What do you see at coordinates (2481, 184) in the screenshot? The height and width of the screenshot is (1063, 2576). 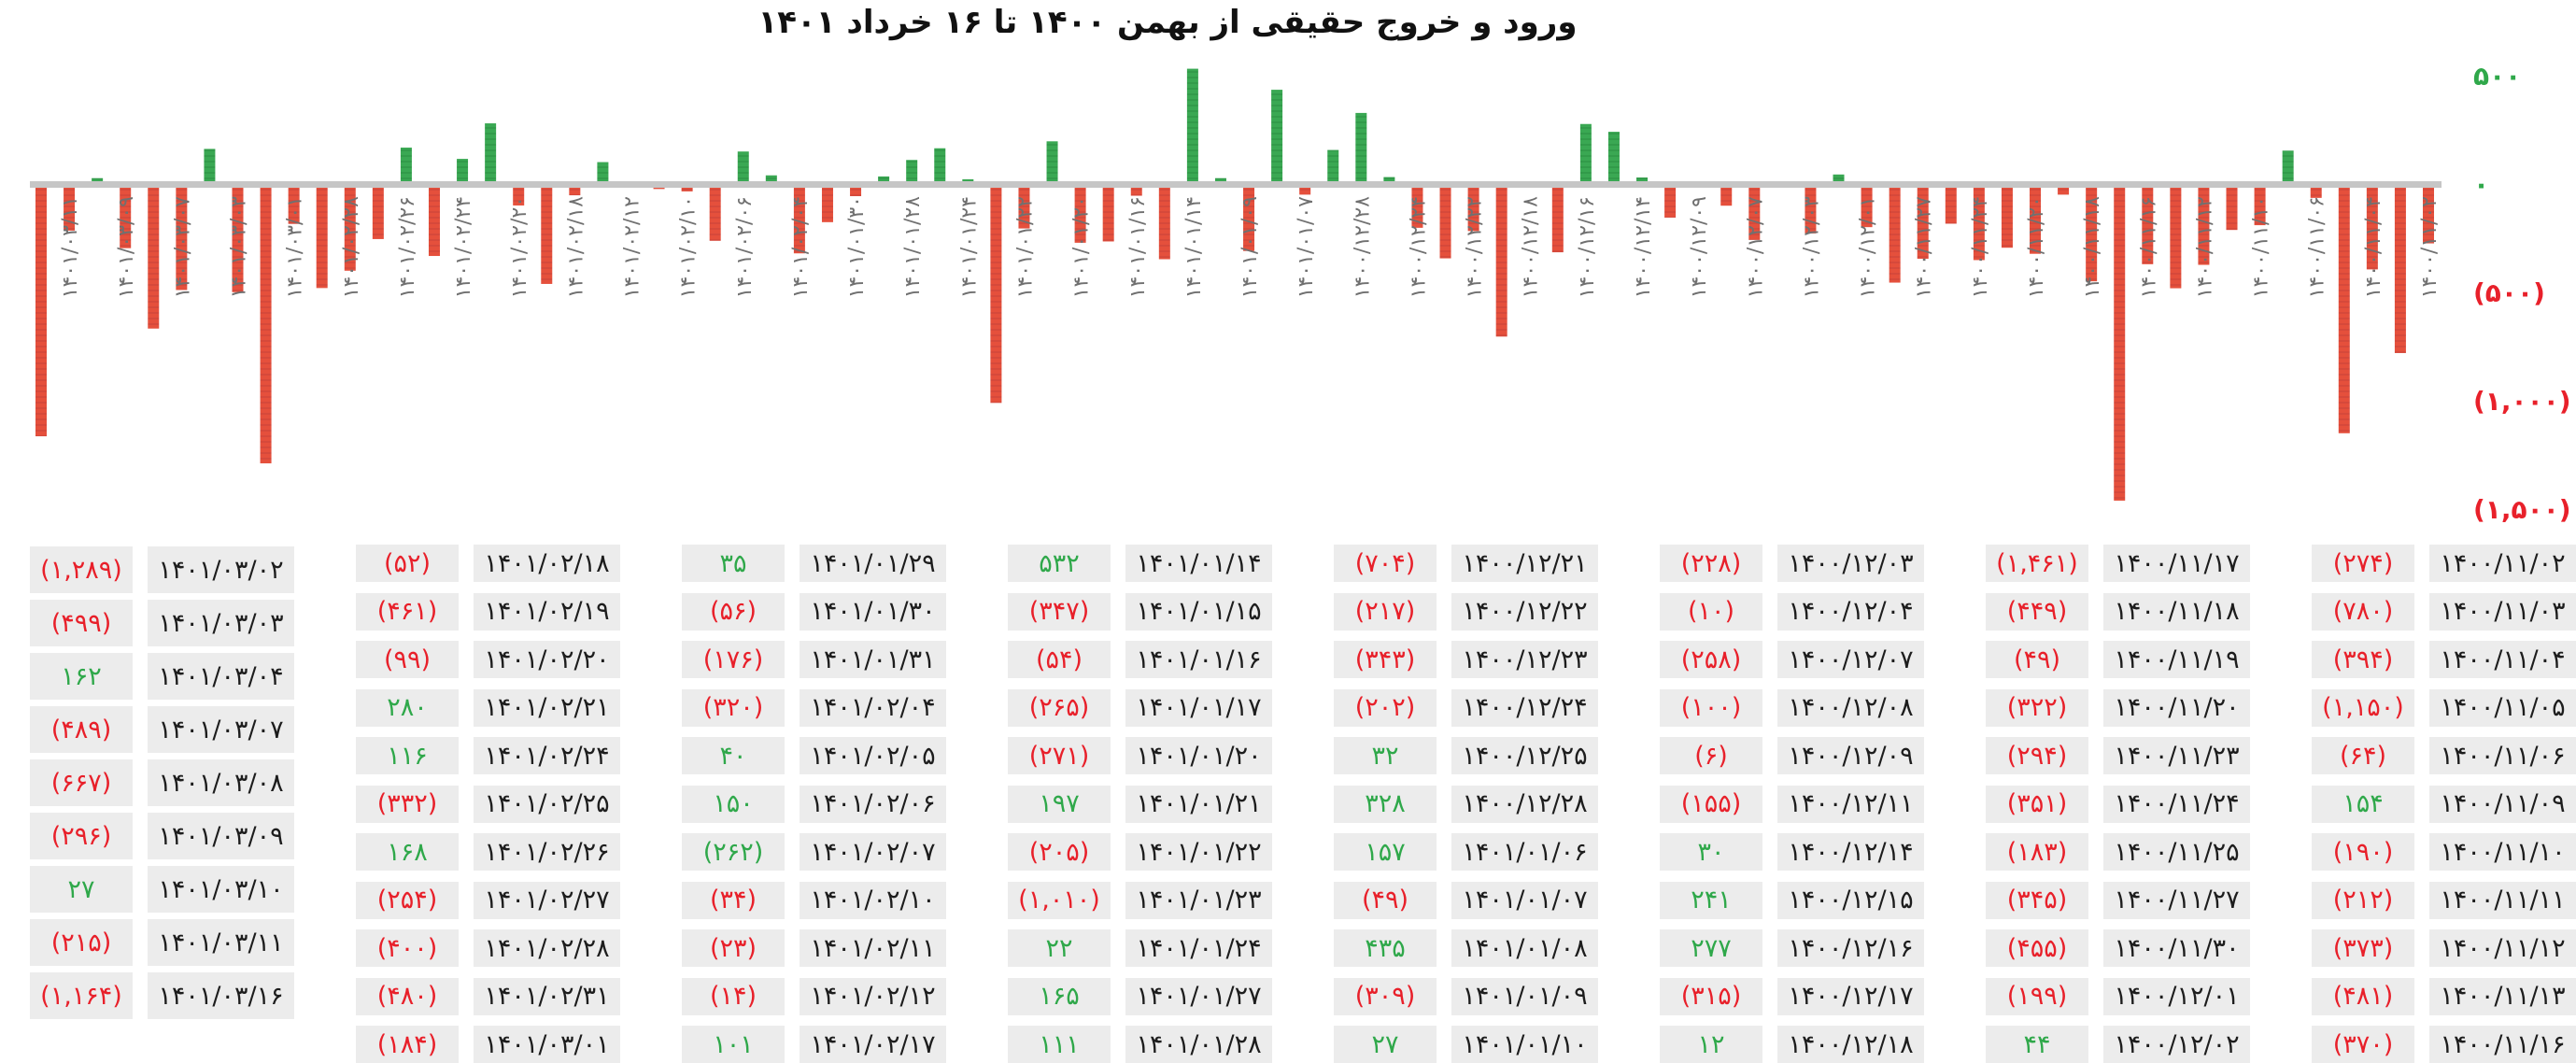 I see `y-tick-label: ۰` at bounding box center [2481, 184].